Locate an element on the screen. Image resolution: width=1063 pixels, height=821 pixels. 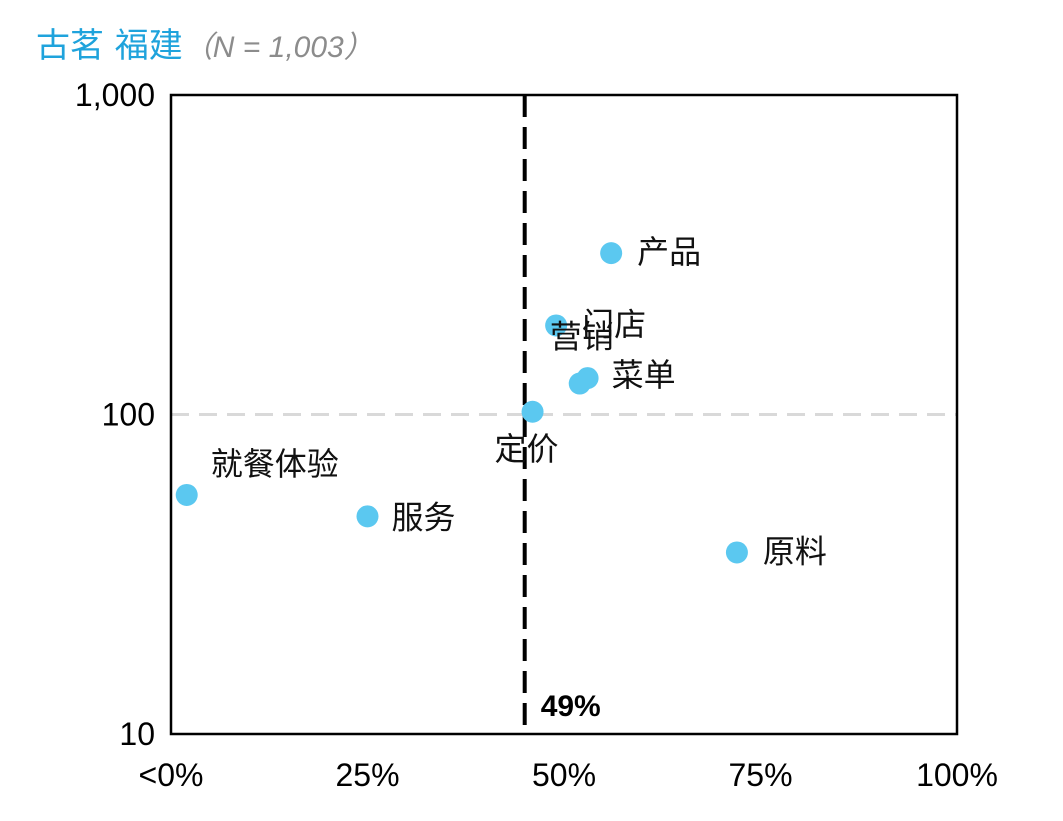
y-tick-label: 10 is located at coordinates (137, 734).